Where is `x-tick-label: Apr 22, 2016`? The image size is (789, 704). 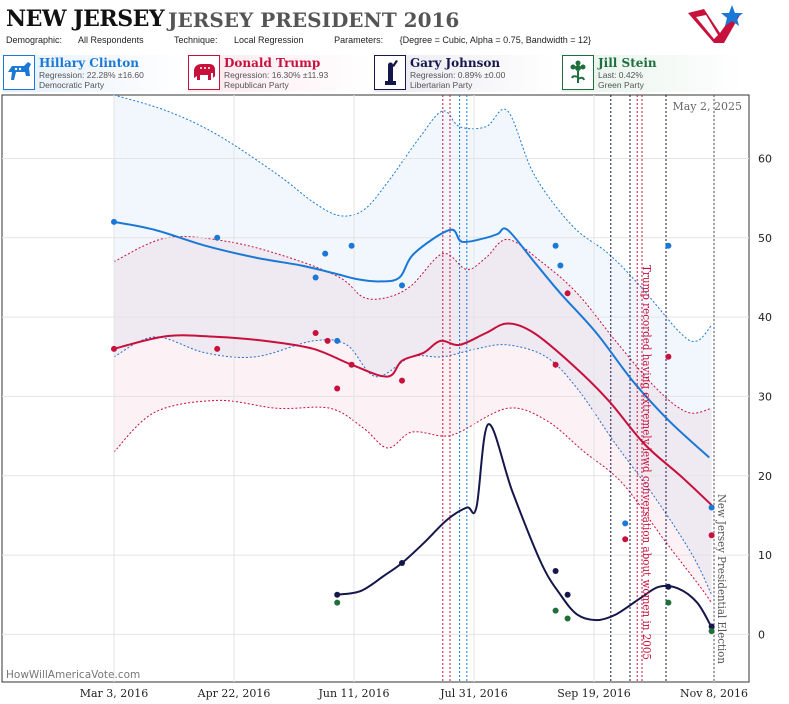
x-tick-label: Apr 22, 2016 is located at coordinates (234, 693).